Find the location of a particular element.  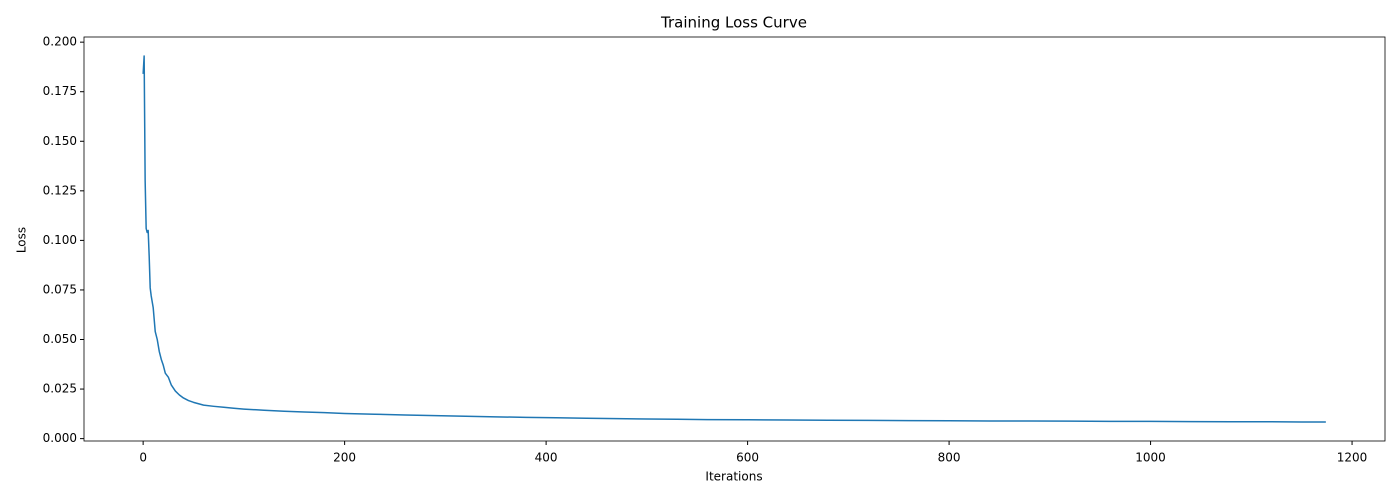

y-tick-label: 0.100 is located at coordinates (60, 240).